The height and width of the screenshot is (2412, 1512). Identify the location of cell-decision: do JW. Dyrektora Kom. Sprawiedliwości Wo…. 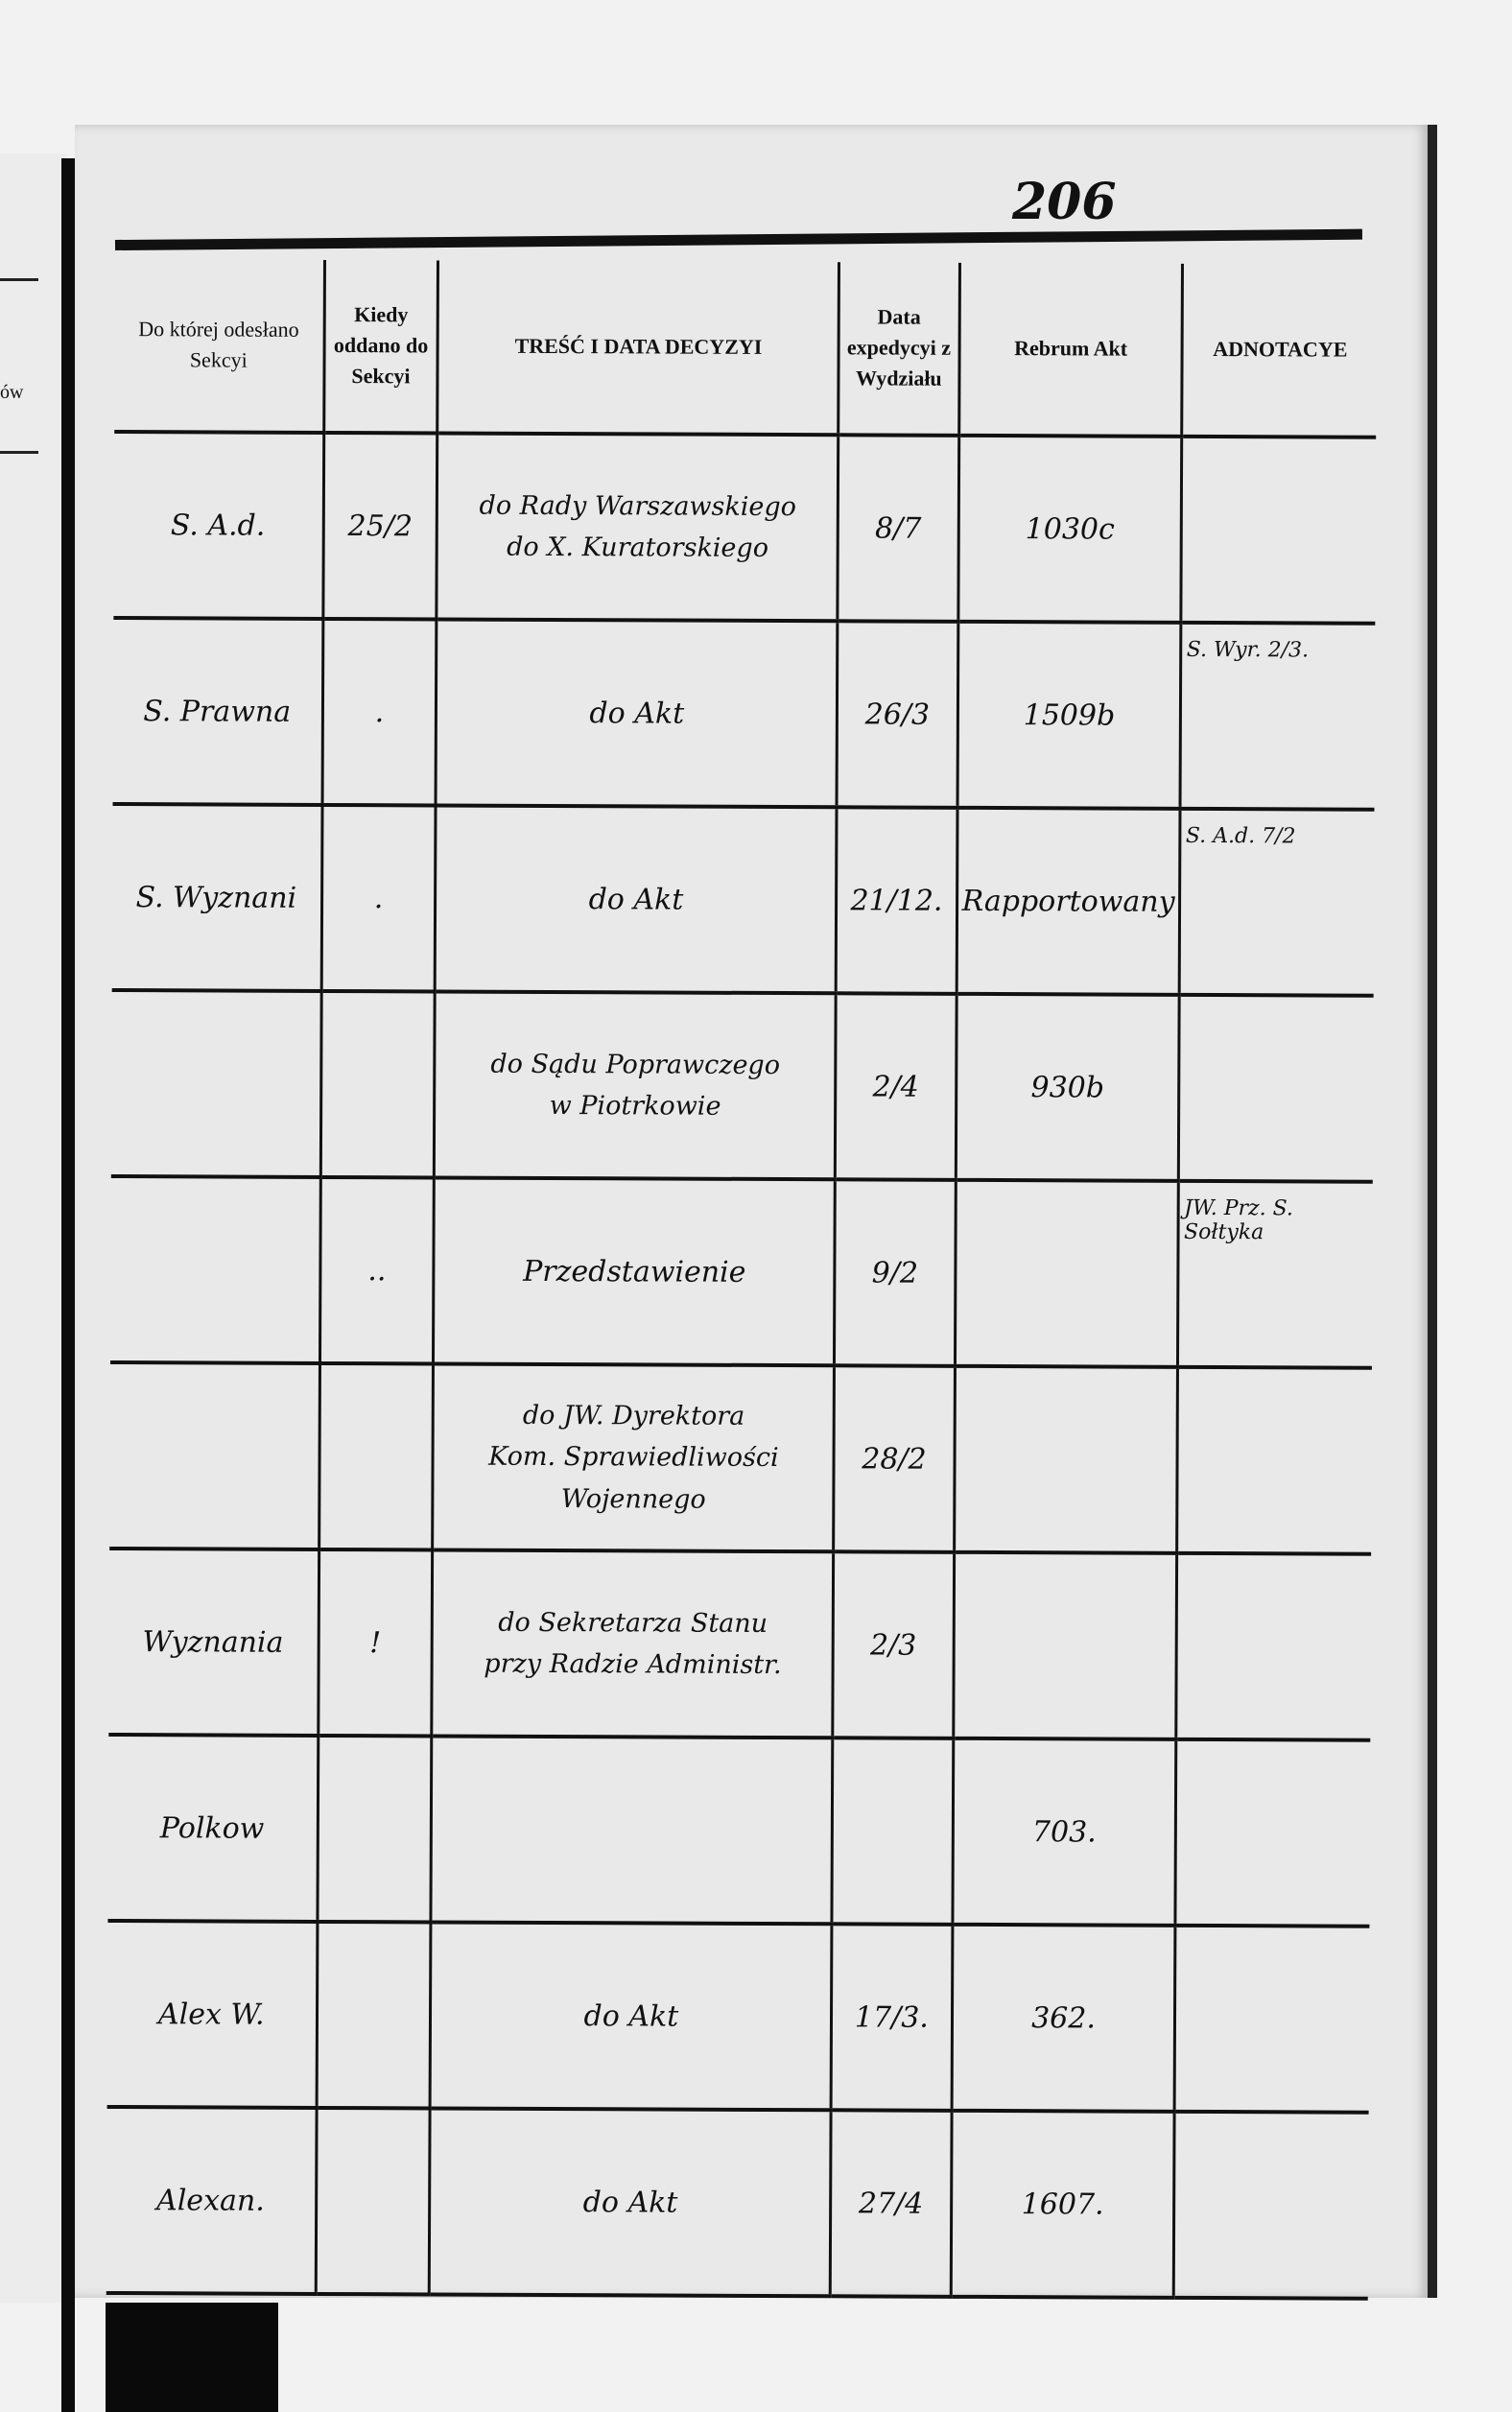
(634, 1458).